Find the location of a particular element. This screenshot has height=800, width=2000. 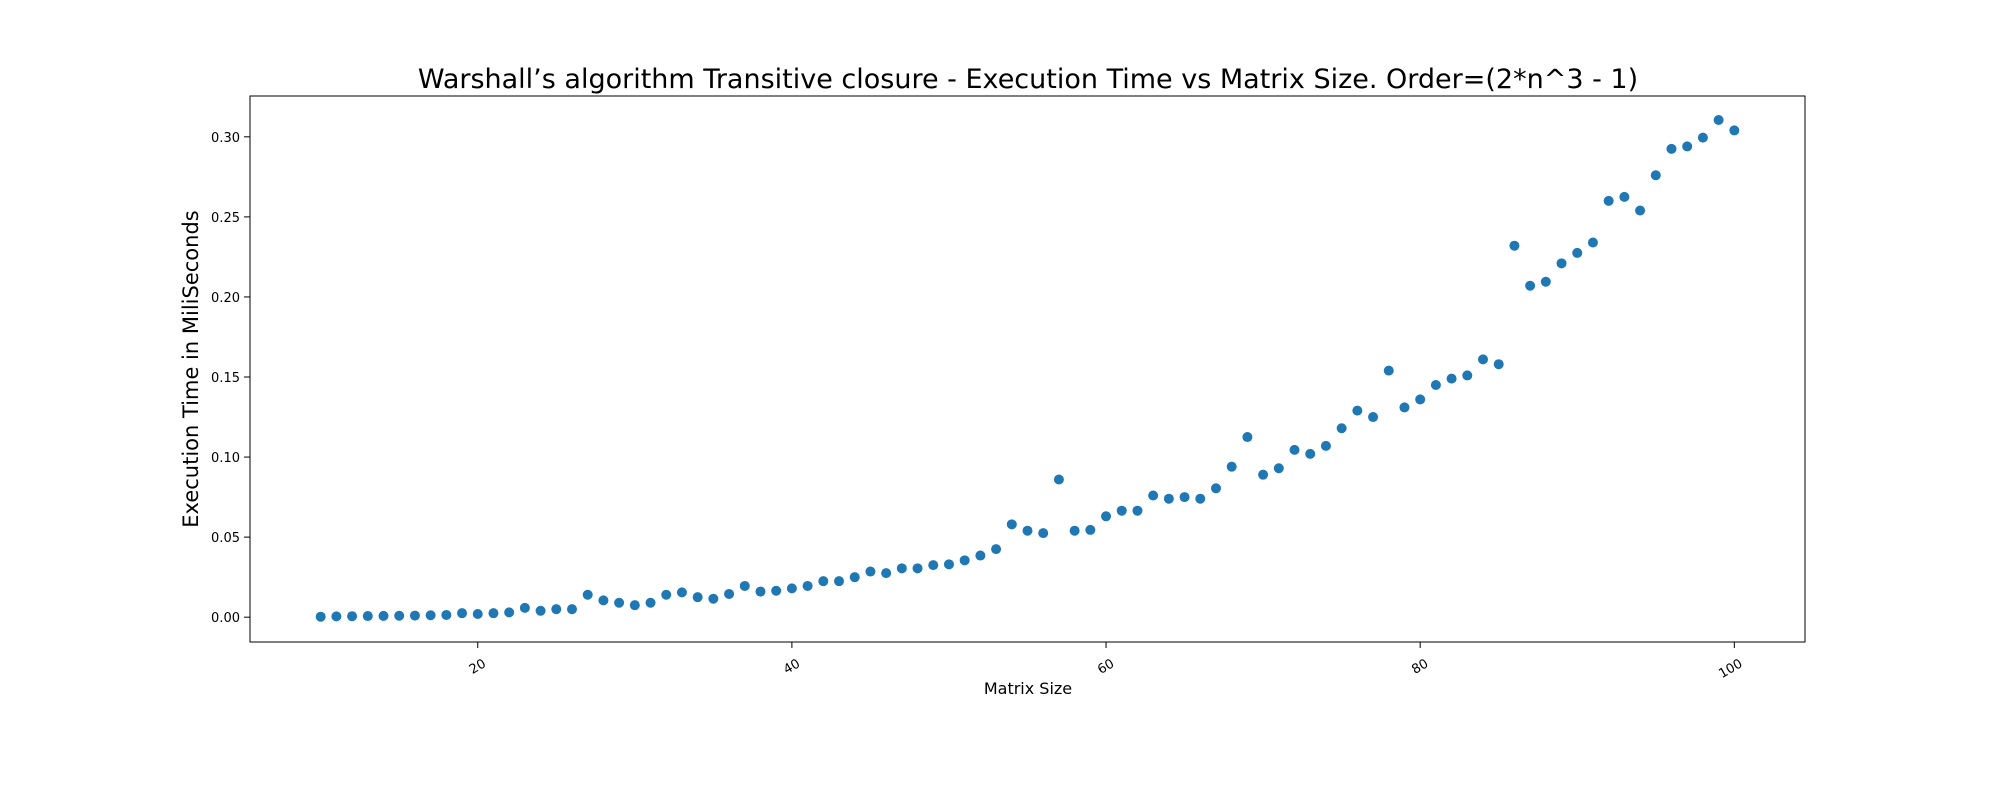

x-tick-label: 20 is located at coordinates (478, 666).